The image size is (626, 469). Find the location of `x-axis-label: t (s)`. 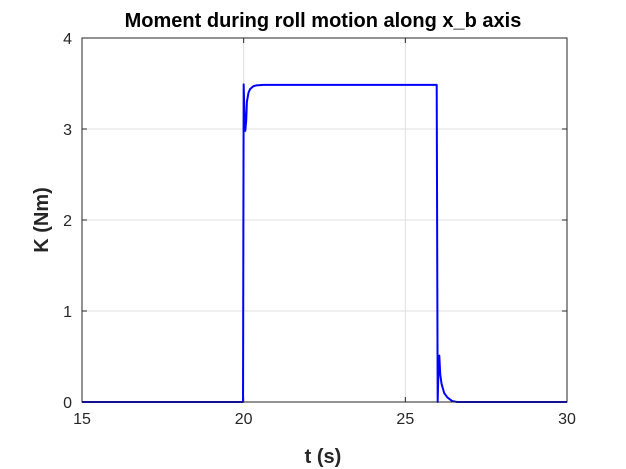

x-axis-label: t (s) is located at coordinates (323, 457).